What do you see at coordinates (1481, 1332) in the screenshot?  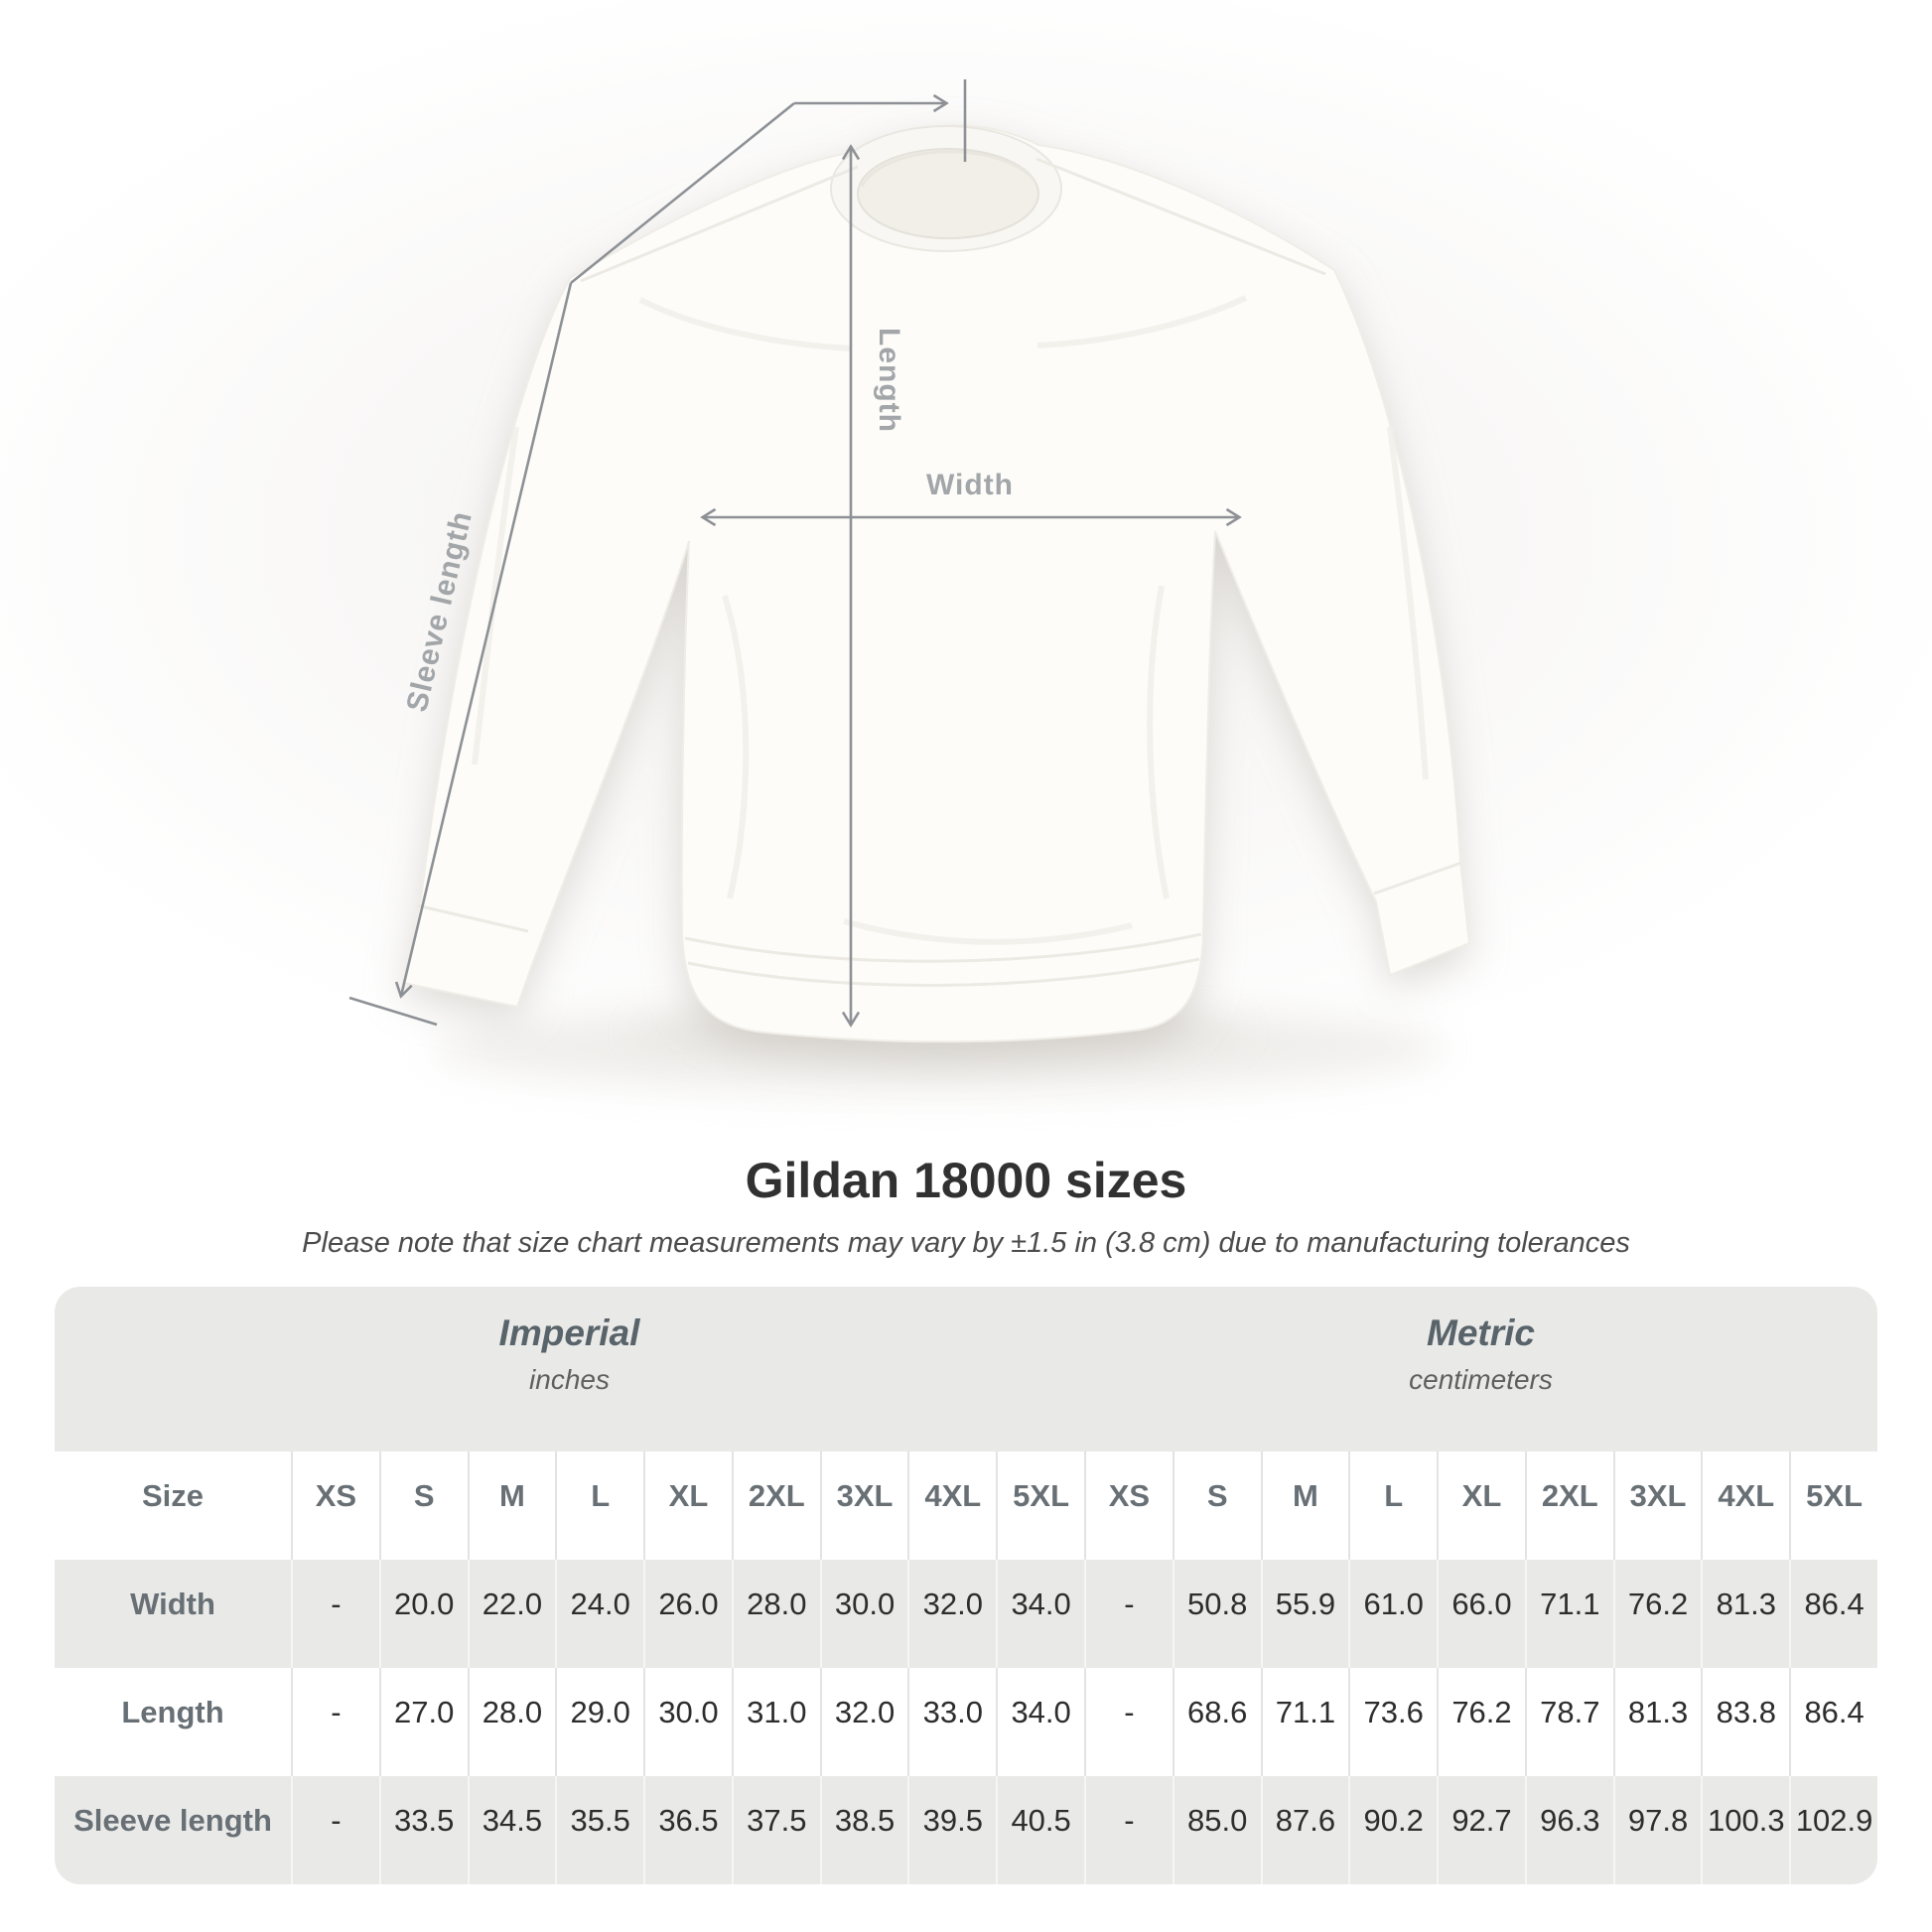 I see `metric-label: Metric` at bounding box center [1481, 1332].